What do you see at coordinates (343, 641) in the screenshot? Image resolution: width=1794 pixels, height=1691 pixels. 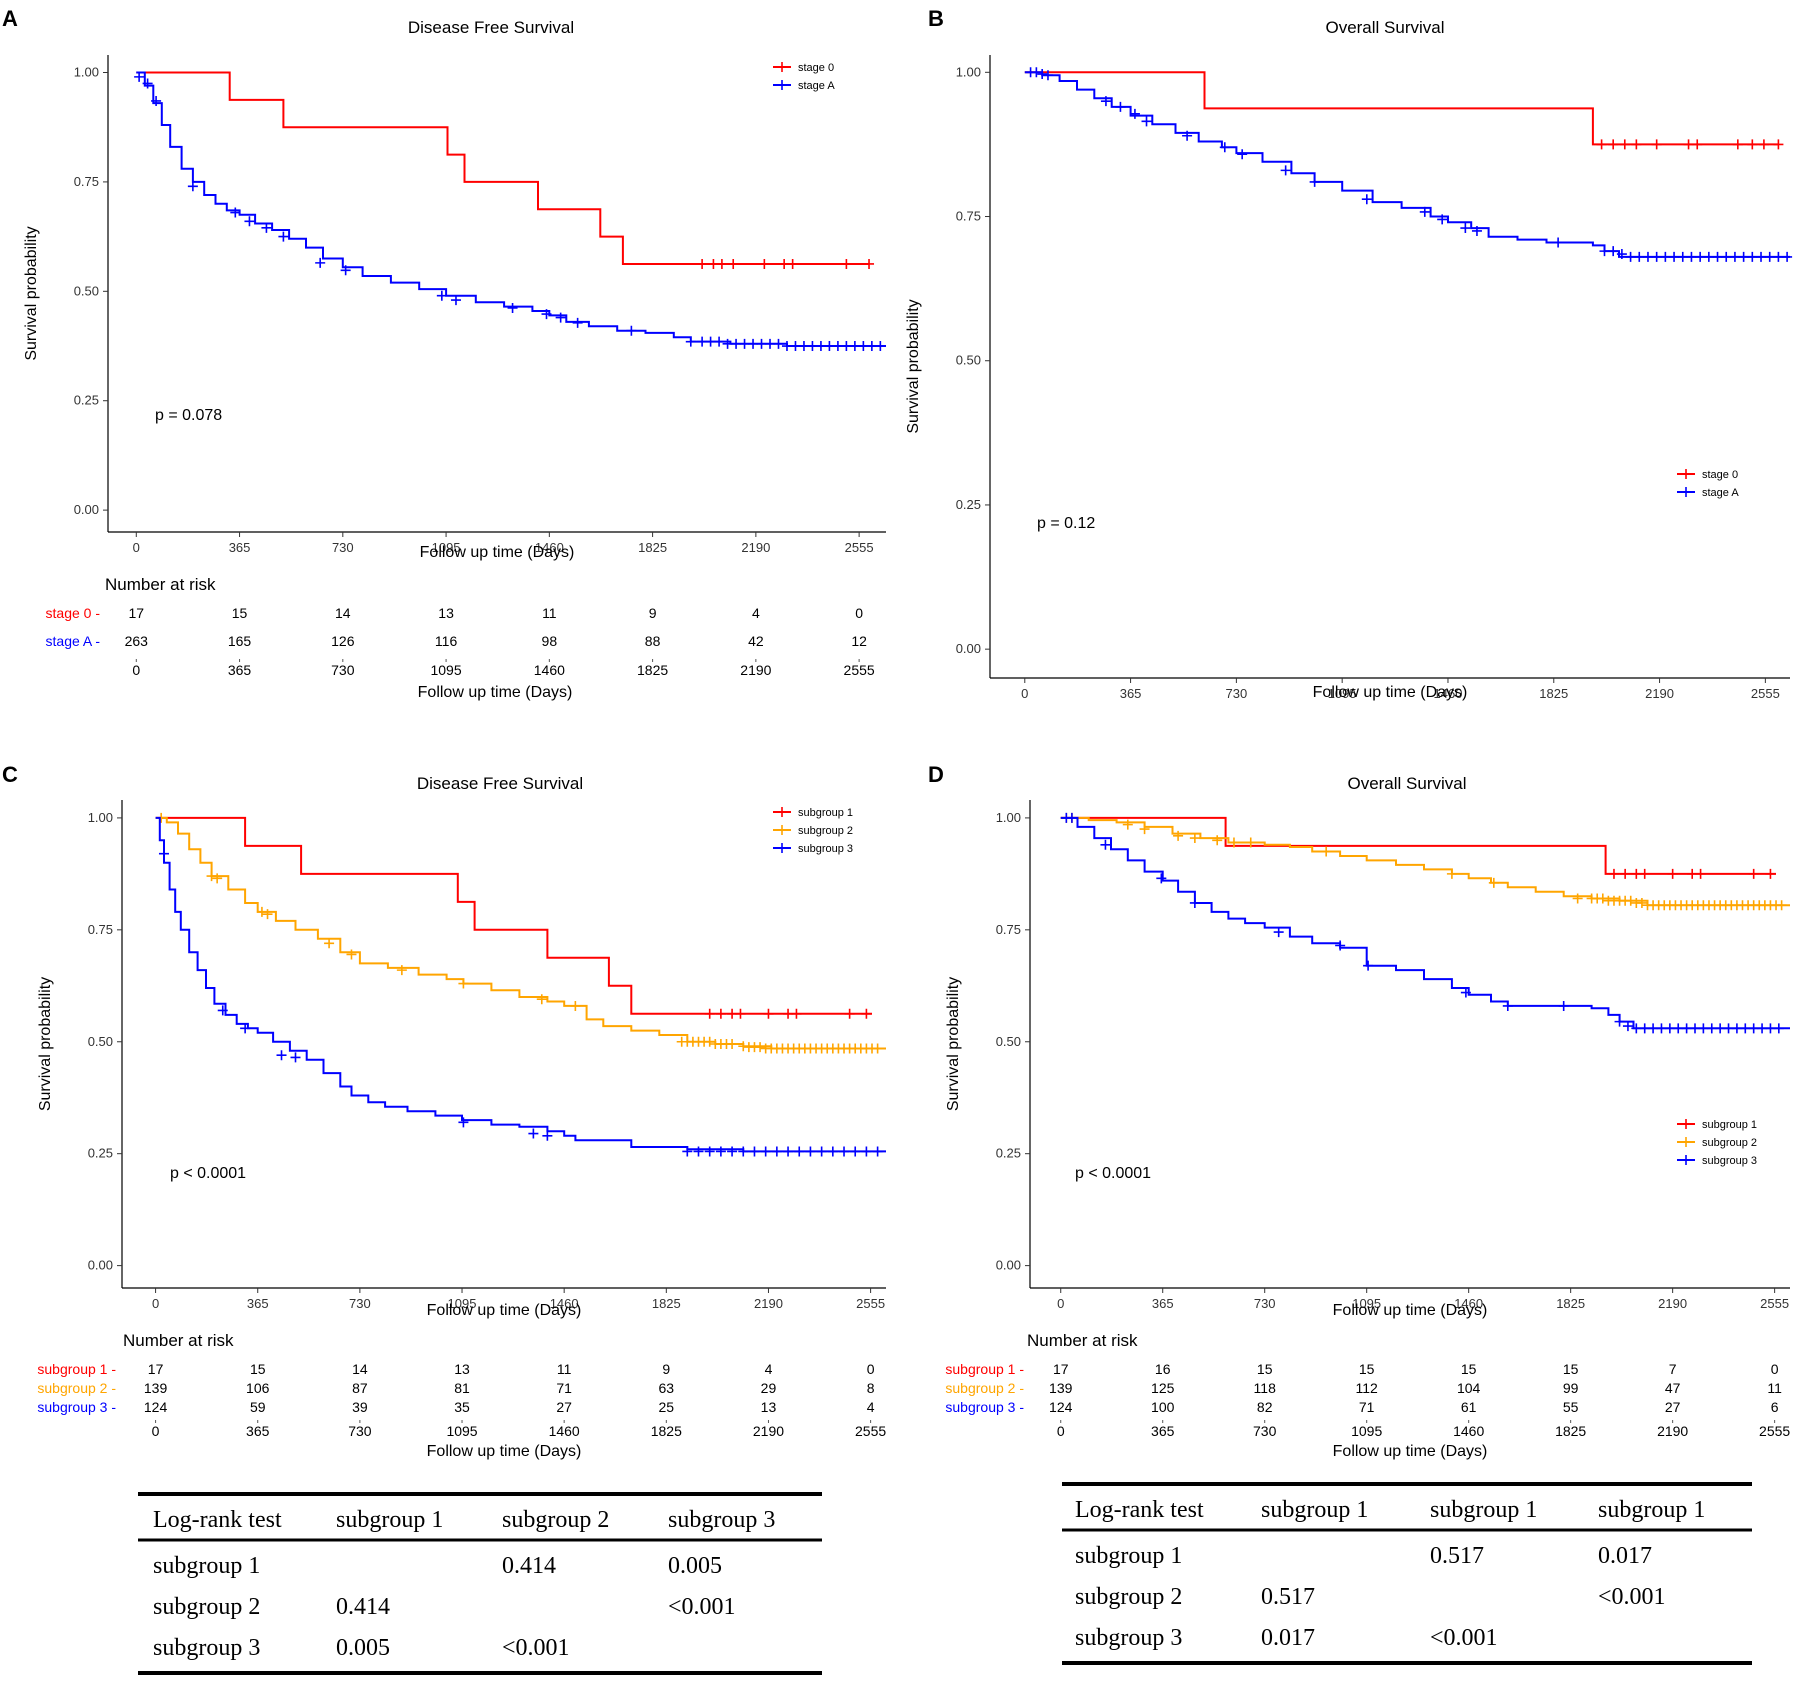 I see `risk-count: 126` at bounding box center [343, 641].